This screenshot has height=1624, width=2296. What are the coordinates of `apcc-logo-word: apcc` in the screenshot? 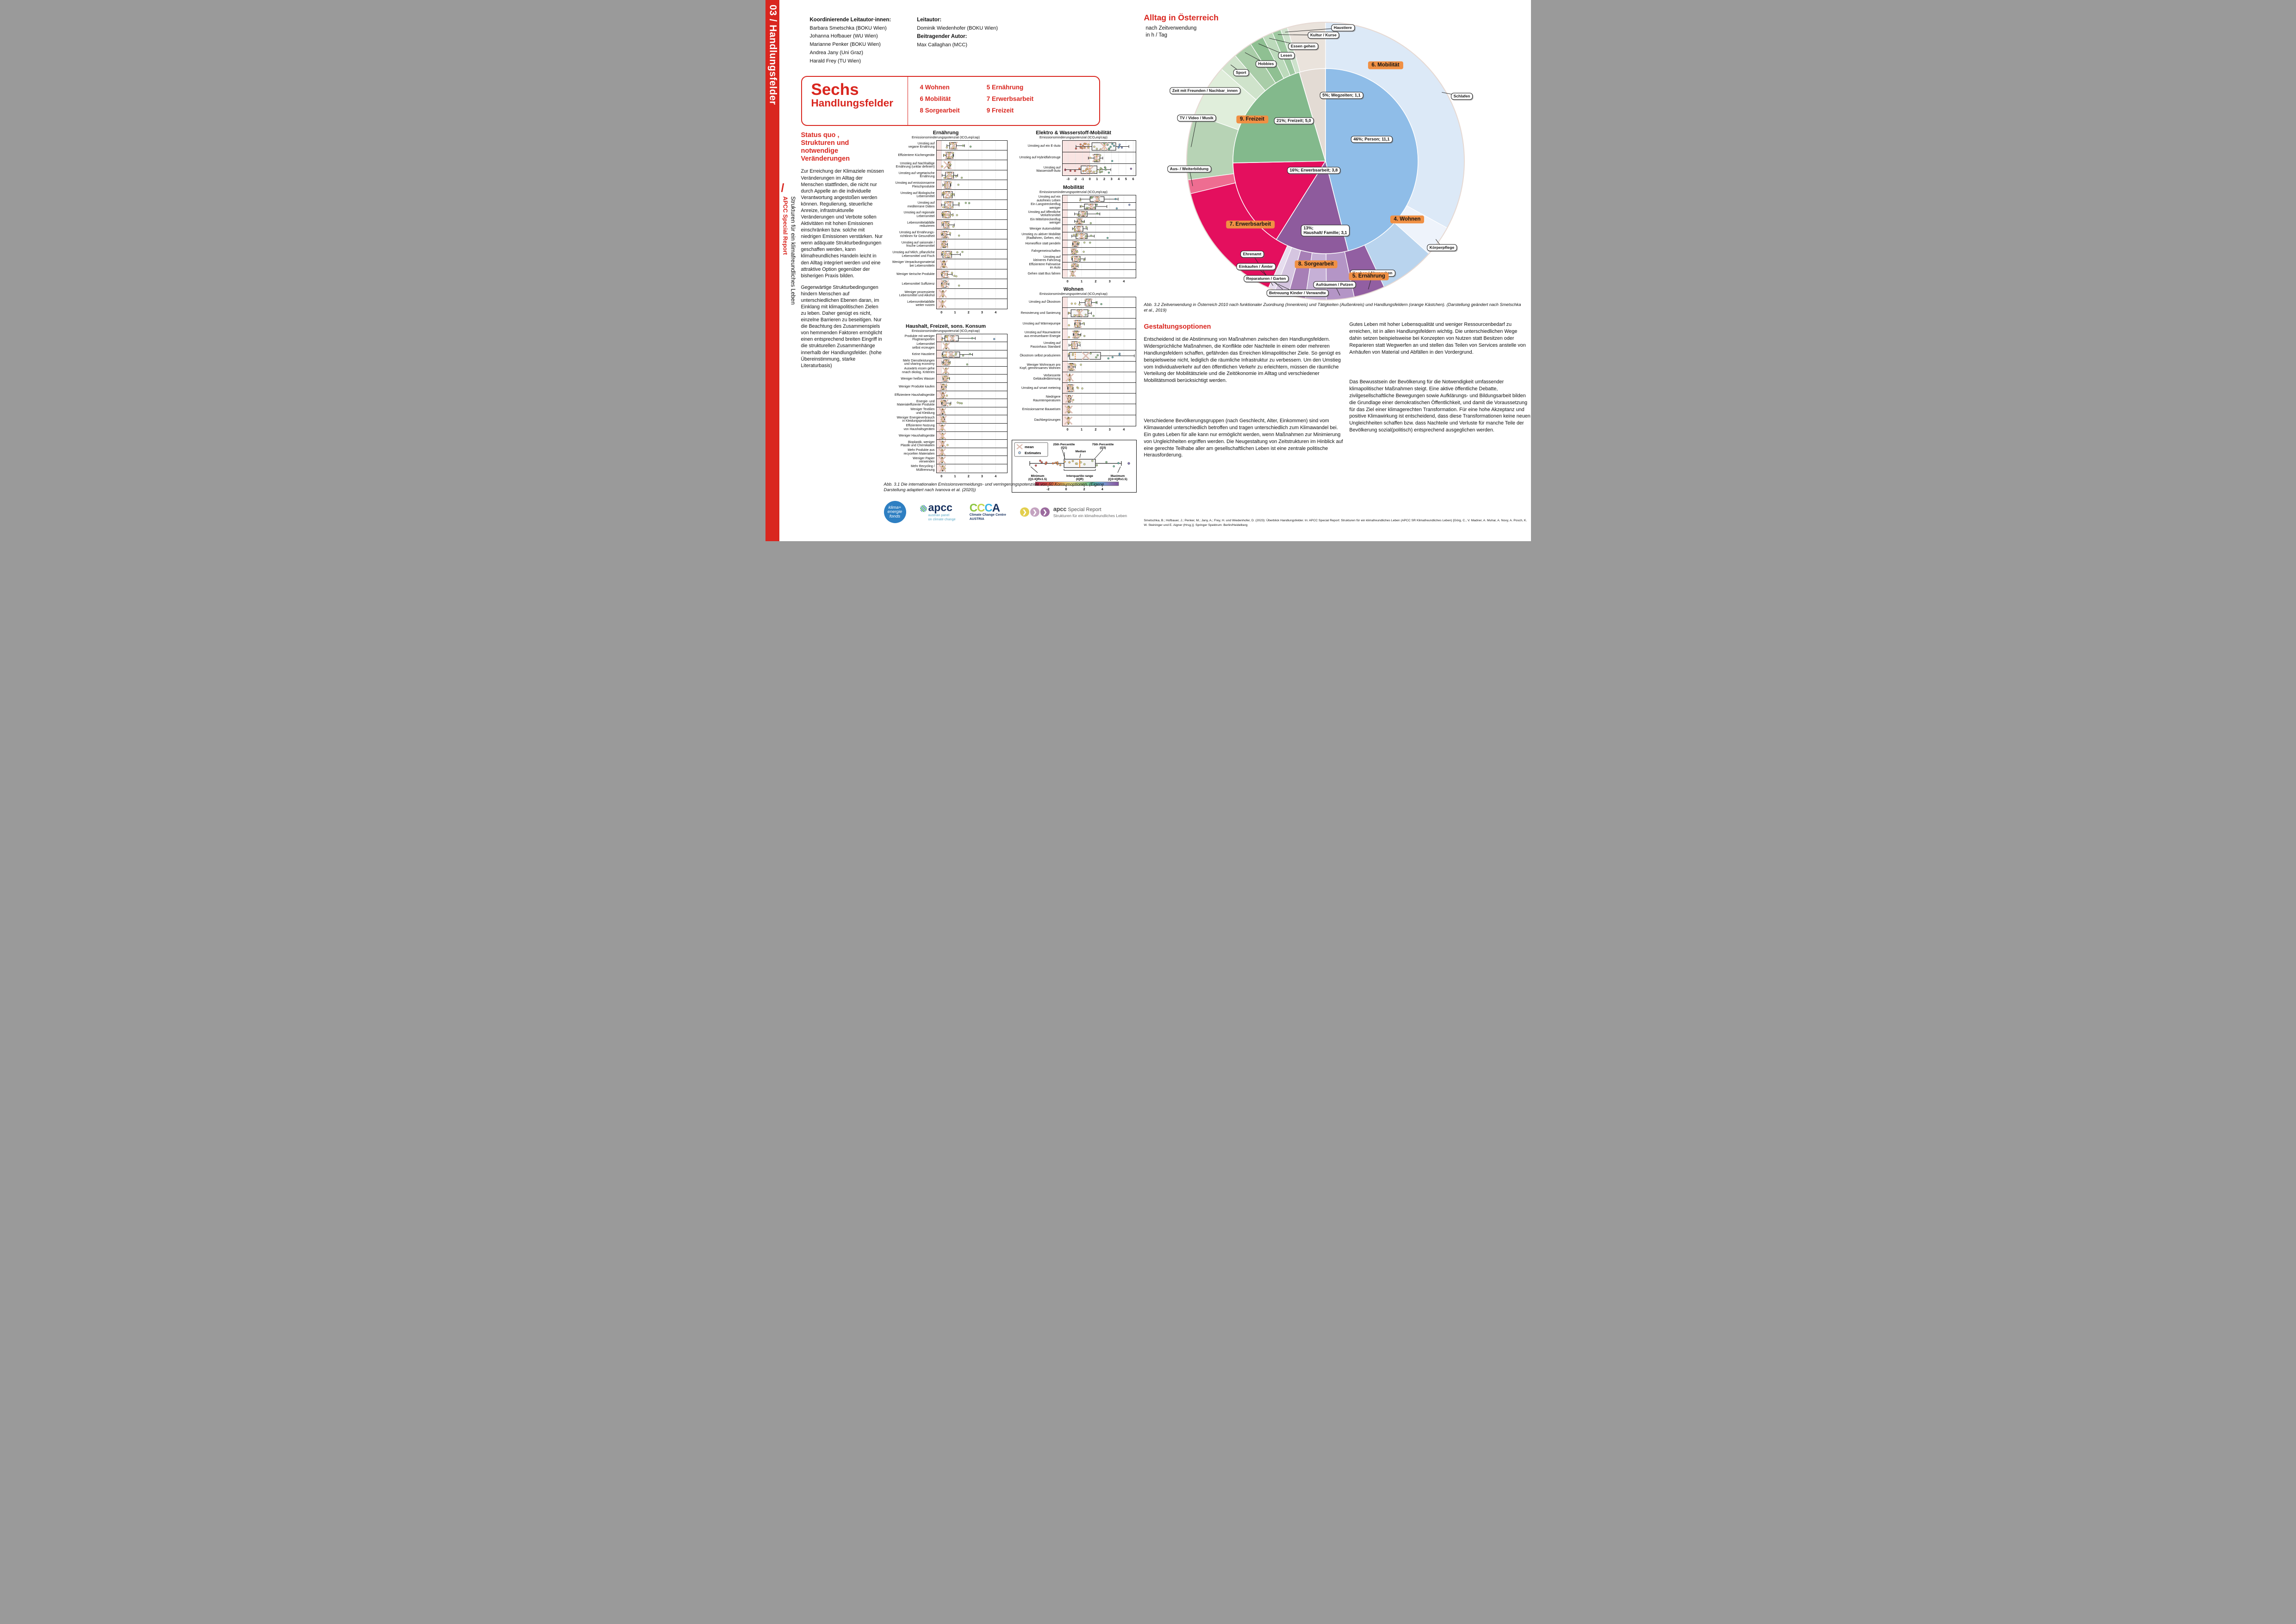 It's located at (940, 507).